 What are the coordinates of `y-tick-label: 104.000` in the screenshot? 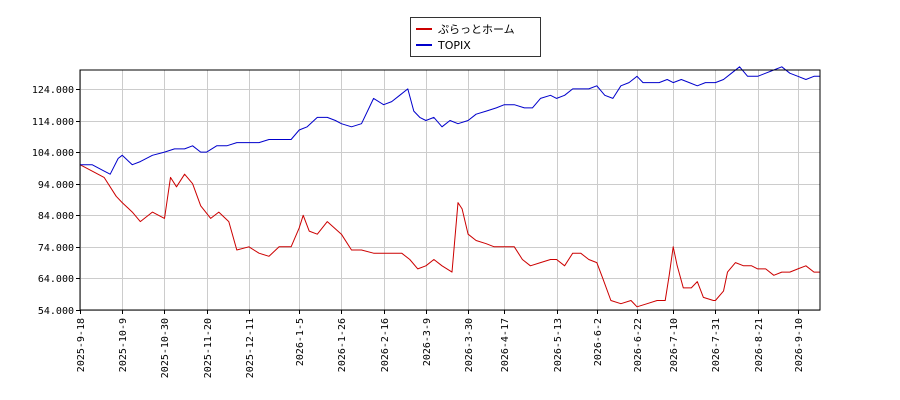 It's located at (53, 153).